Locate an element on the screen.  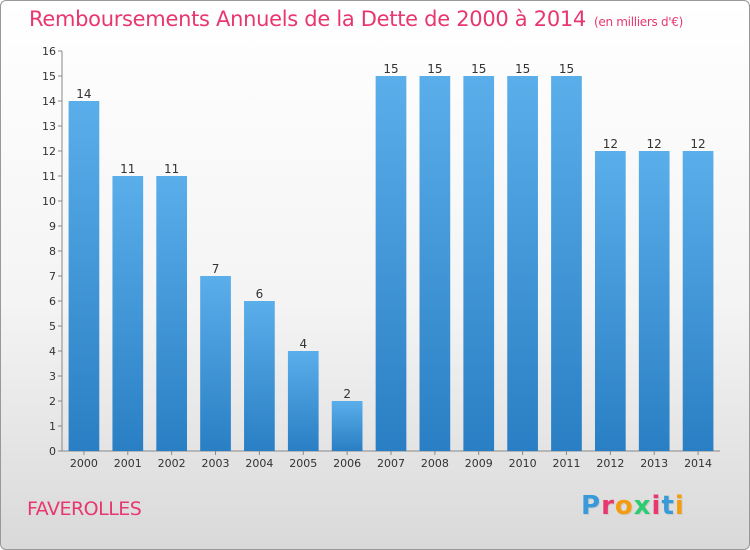
y-tick-label: 9 is located at coordinates (52, 226).